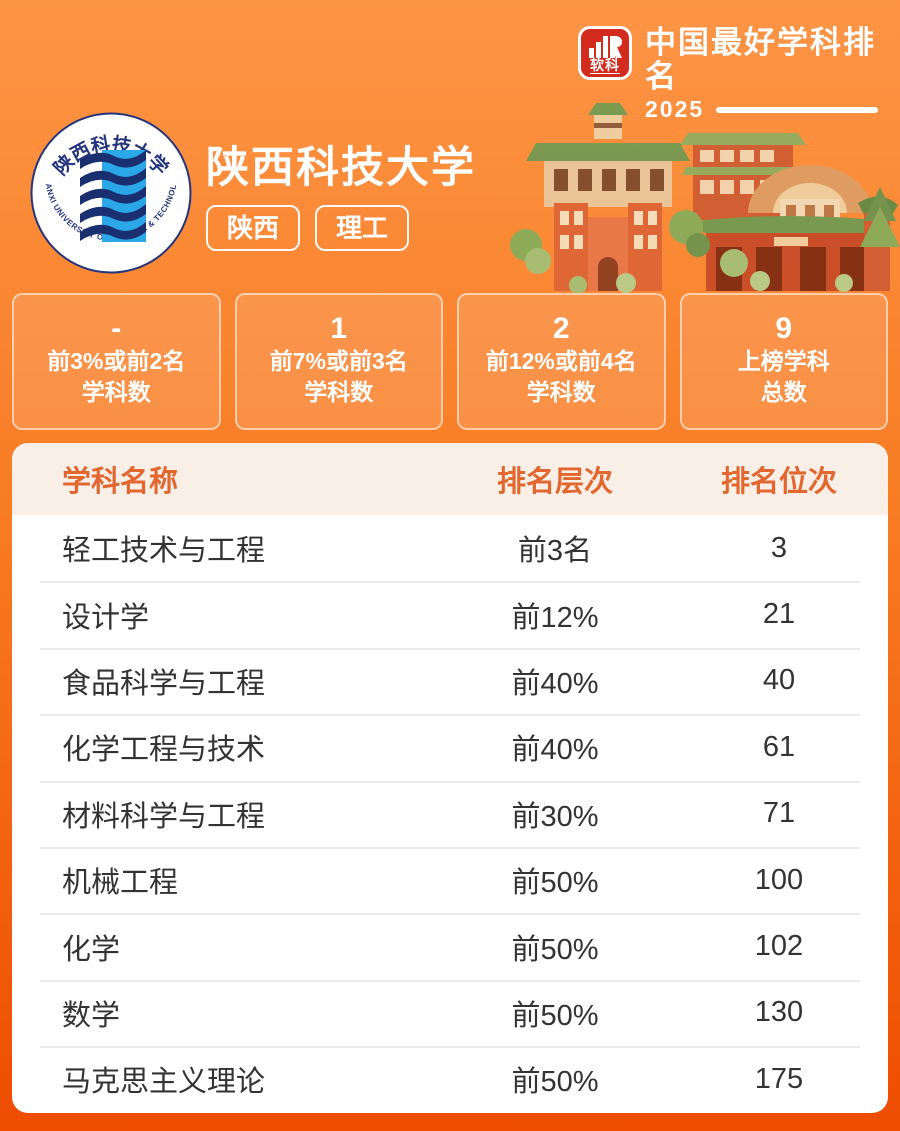  I want to click on table-row: 数学 前50% 130, so click(450, 1012).